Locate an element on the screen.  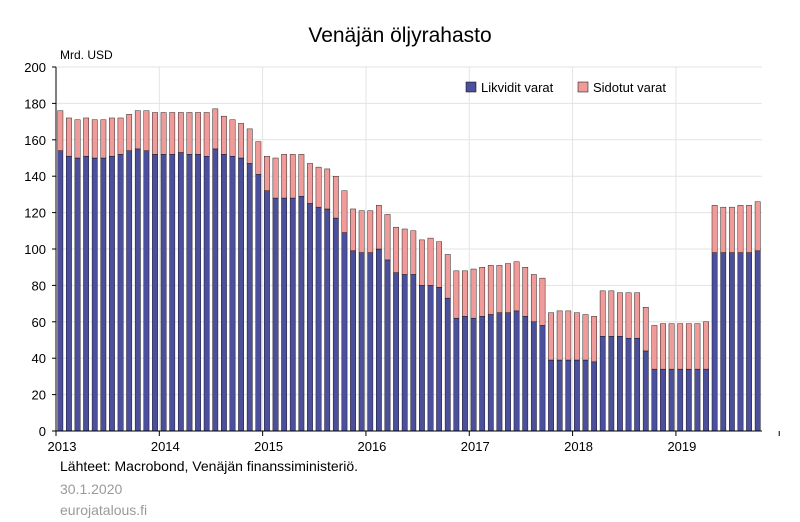
x-tick-label: 2015 is located at coordinates (268, 446).